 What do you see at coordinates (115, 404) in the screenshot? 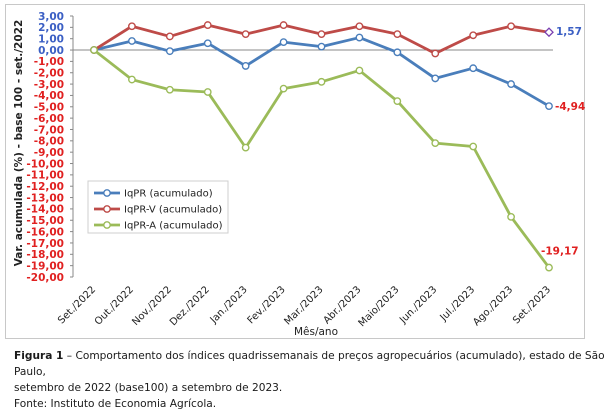
I see `caption-source: Fonte: Instituto de Economia Agrícola.` at bounding box center [115, 404].